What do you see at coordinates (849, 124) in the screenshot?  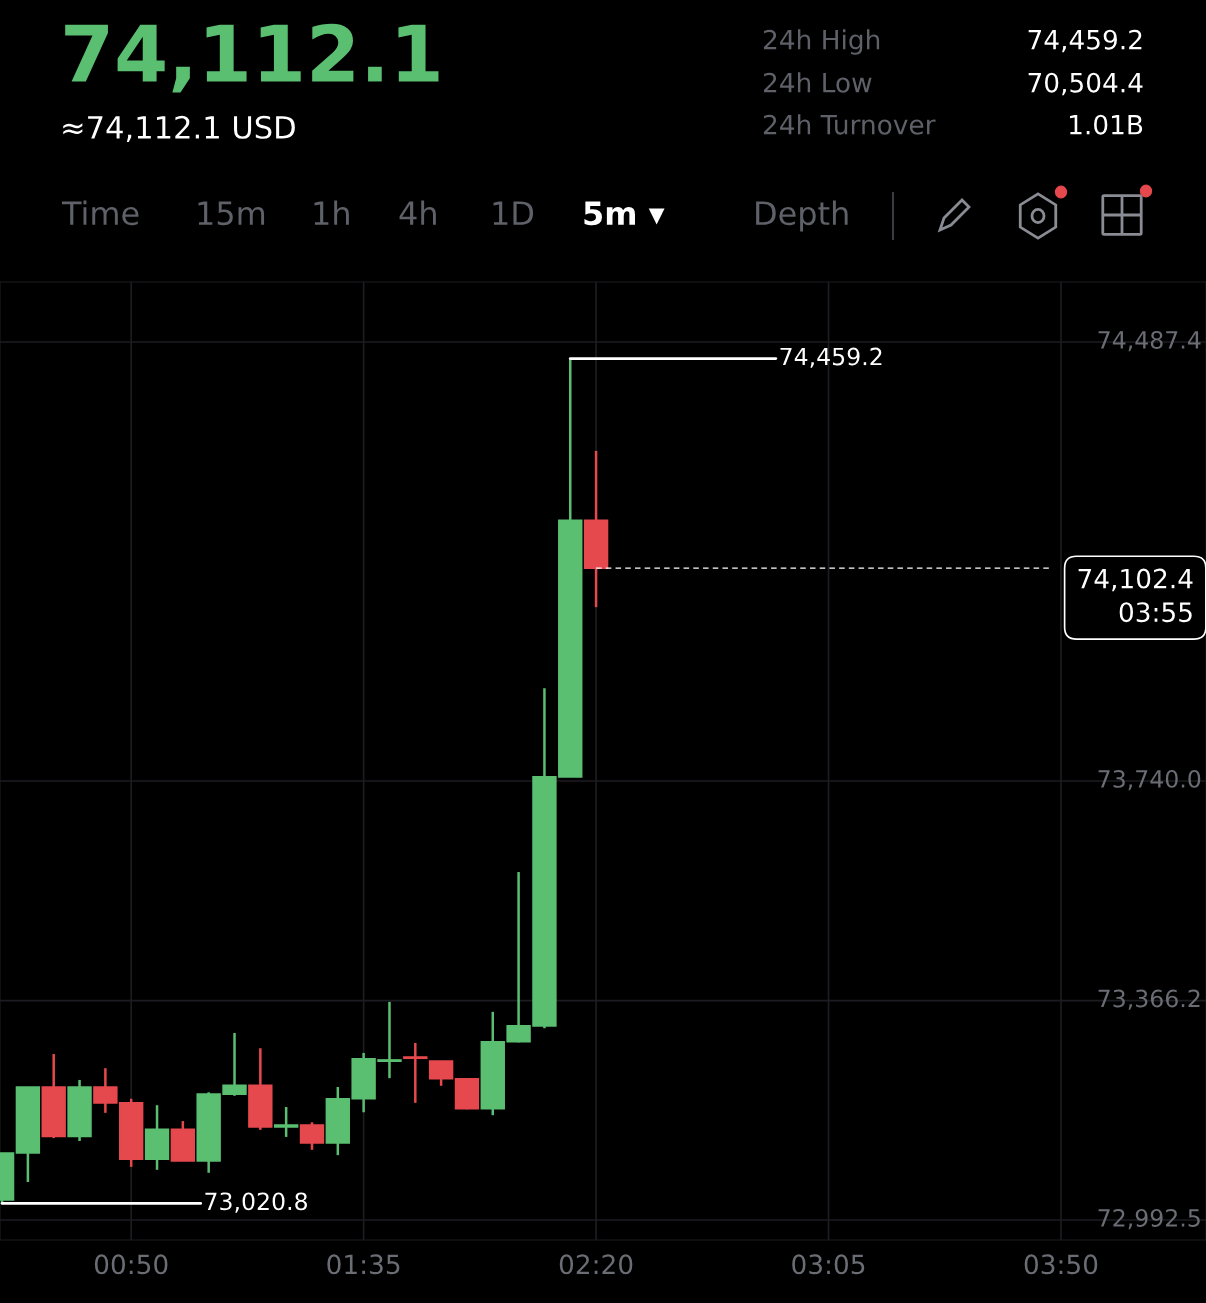 I see `text: 24h Turnover` at bounding box center [849, 124].